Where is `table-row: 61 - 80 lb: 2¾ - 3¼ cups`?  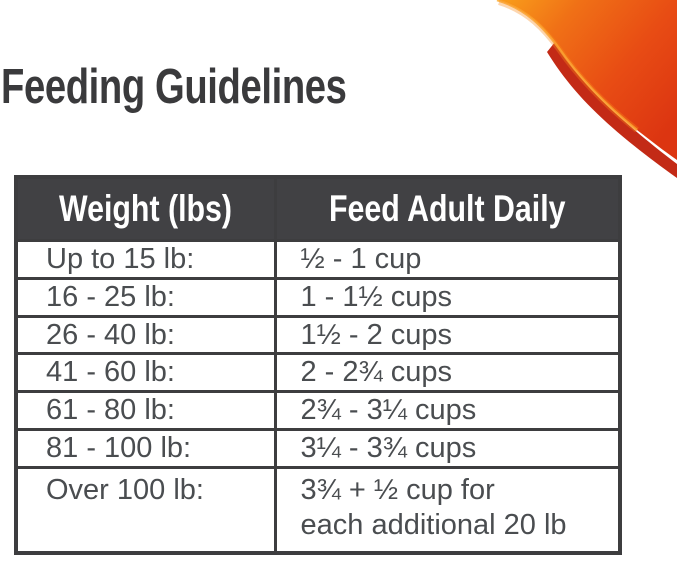 table-row: 61 - 80 lb: 2¾ - 3¼ cups is located at coordinates (318, 410).